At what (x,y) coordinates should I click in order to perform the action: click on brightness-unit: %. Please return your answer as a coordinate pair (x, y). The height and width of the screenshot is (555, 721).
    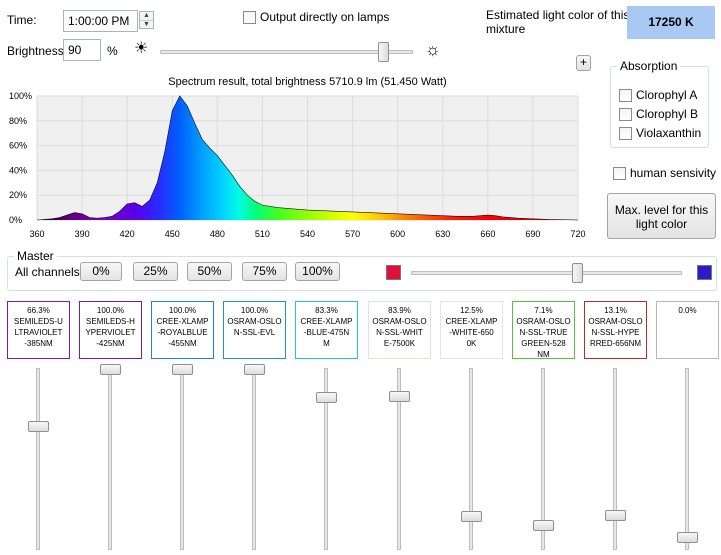
    Looking at the image, I should click on (112, 51).